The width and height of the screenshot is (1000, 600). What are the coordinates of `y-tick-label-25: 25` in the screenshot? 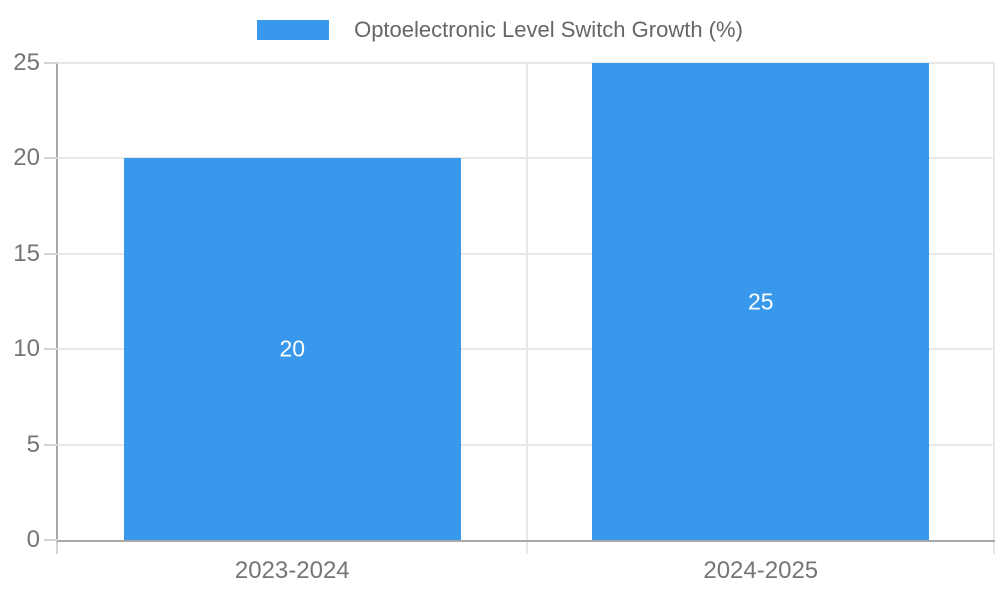 It's located at (26, 62).